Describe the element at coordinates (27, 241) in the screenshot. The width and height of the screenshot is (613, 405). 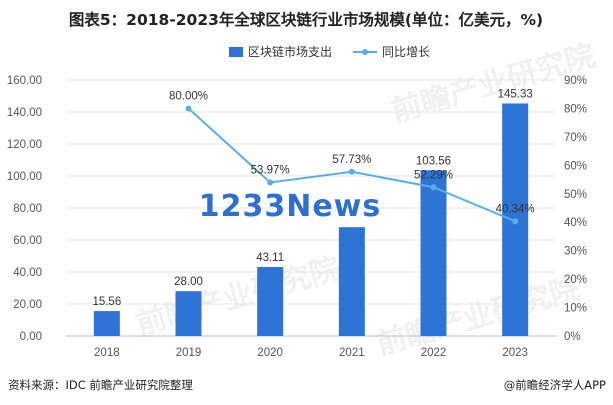
I see `y-left-tick-label: 60.00` at that location.